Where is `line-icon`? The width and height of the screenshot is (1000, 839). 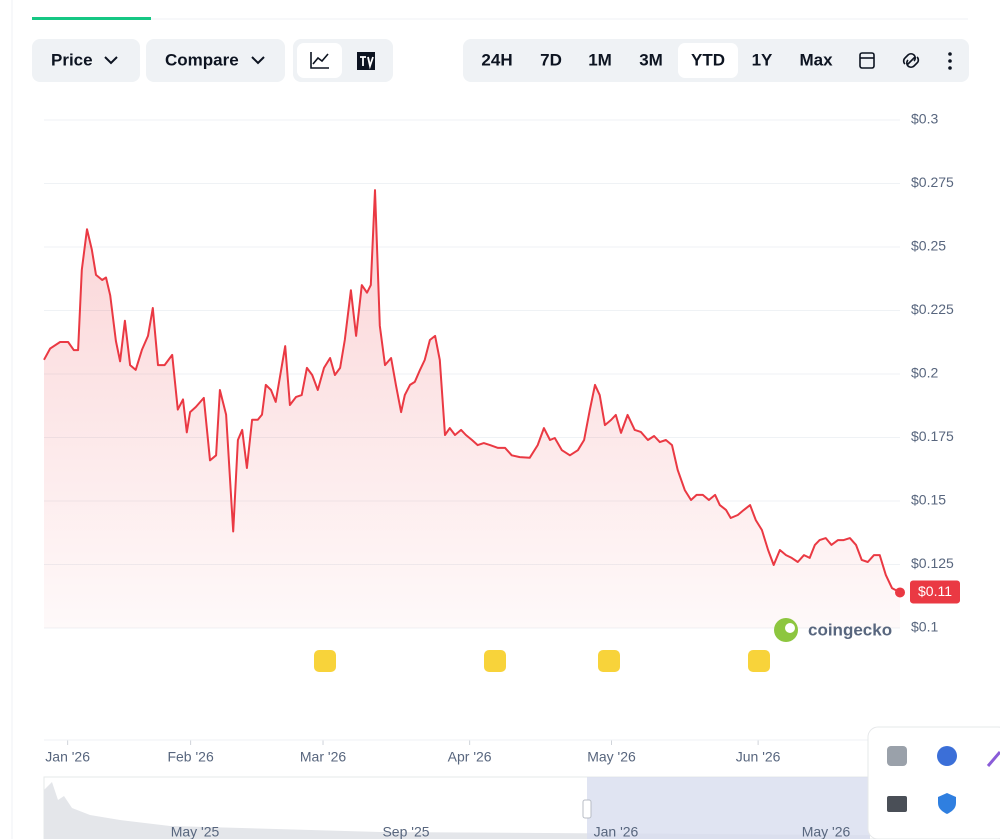 line-icon is located at coordinates (319, 60).